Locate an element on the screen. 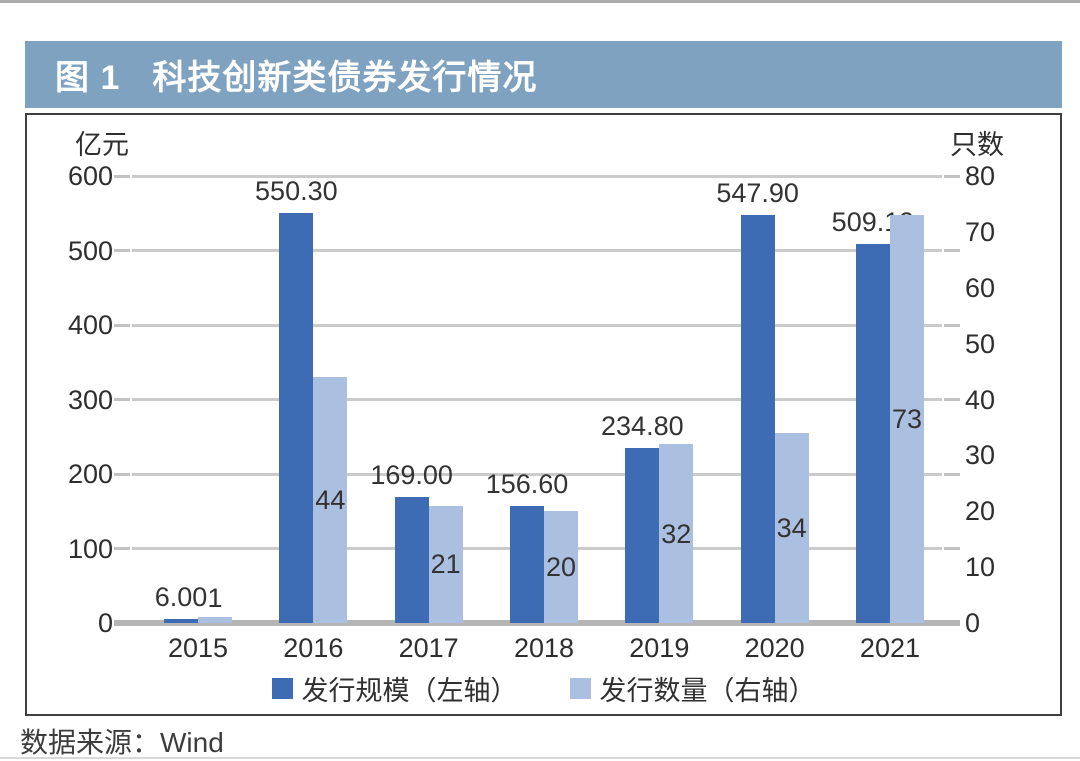 This screenshot has height=761, width=1080. legend-item-scale: 发行规模（左轴） is located at coordinates (394, 688).